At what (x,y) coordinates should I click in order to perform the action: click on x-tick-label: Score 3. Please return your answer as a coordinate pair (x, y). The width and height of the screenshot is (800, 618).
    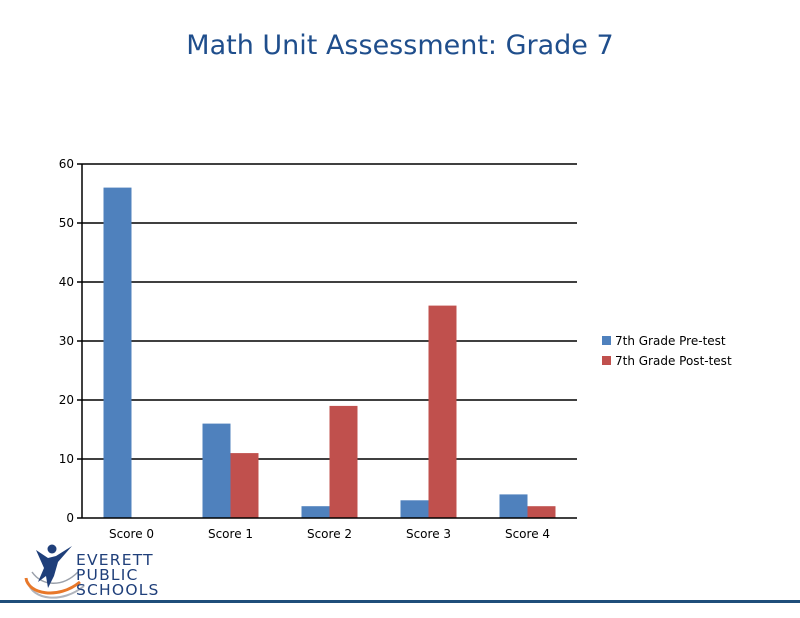
    Looking at the image, I should click on (428, 534).